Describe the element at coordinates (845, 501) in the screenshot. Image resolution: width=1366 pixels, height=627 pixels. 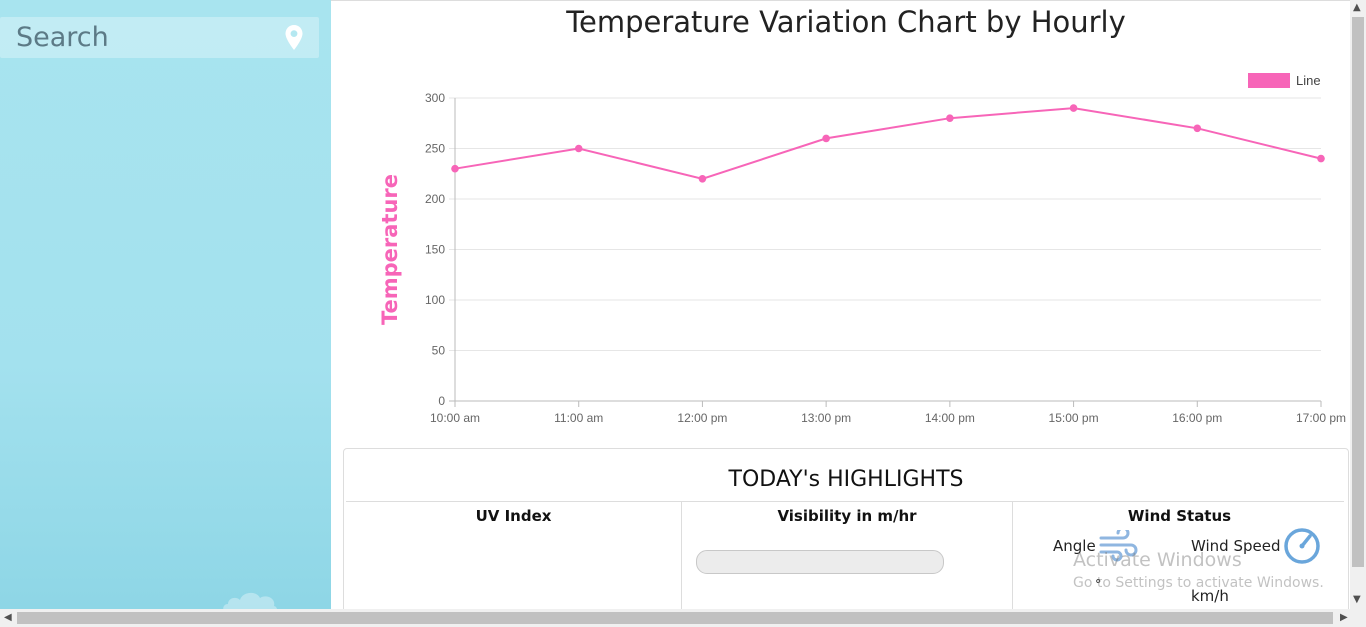
I see `highlights-divider` at that location.